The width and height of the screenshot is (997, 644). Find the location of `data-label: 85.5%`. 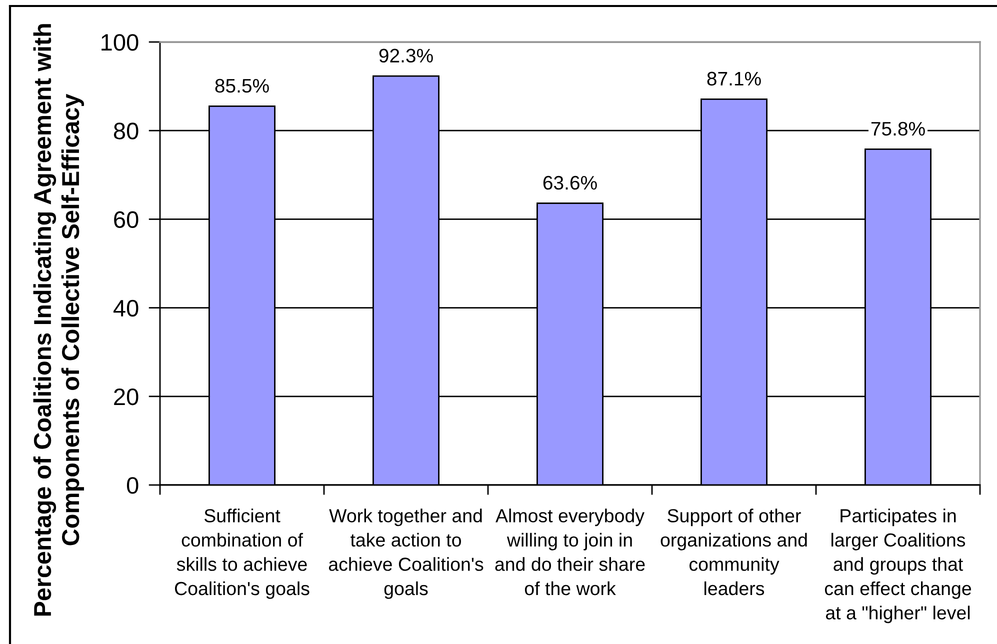

data-label: 85.5% is located at coordinates (242, 85).